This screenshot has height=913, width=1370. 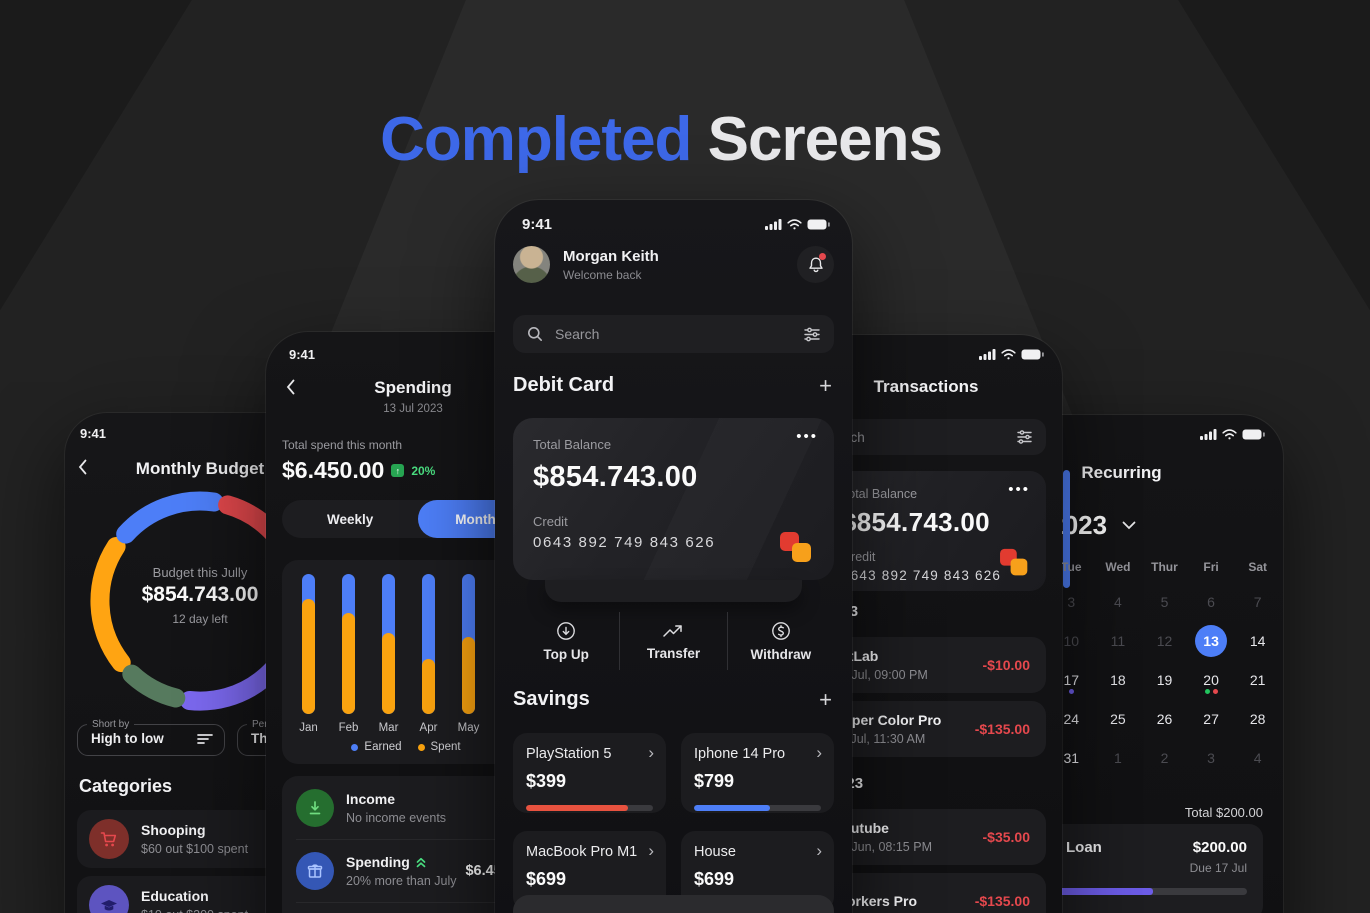 I want to click on transaction-time: 11 Jul, 11:30 AM, so click(x=880, y=739).